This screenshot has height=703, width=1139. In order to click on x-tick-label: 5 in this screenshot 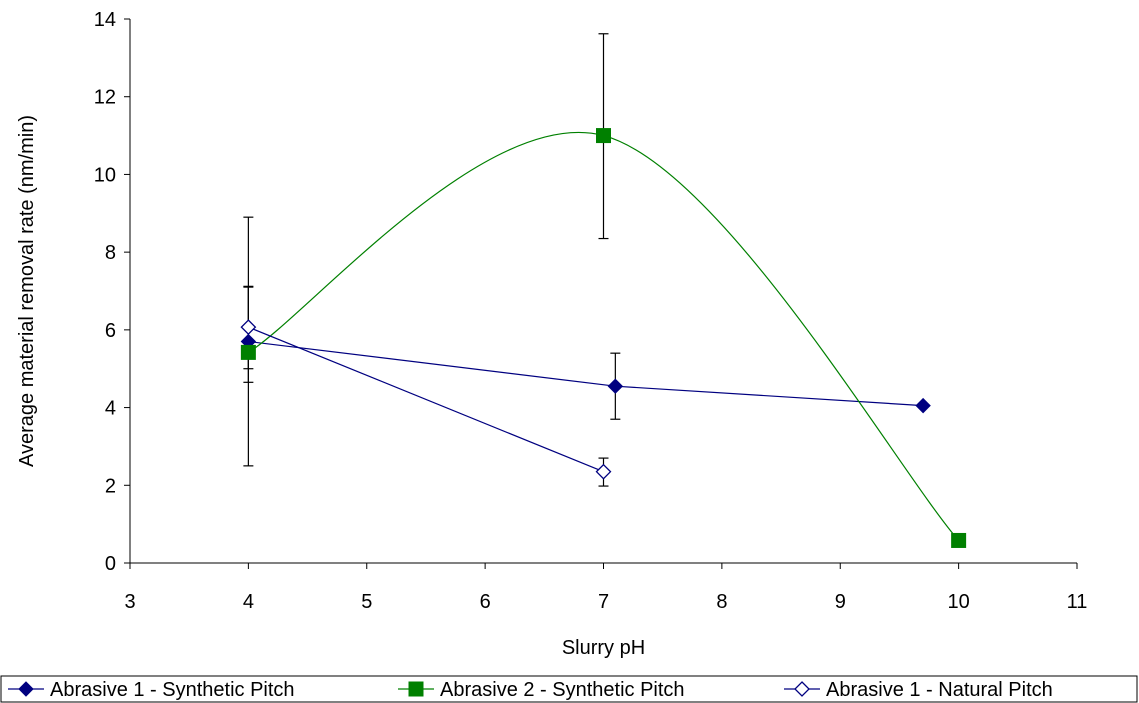, I will do `click(366, 602)`.